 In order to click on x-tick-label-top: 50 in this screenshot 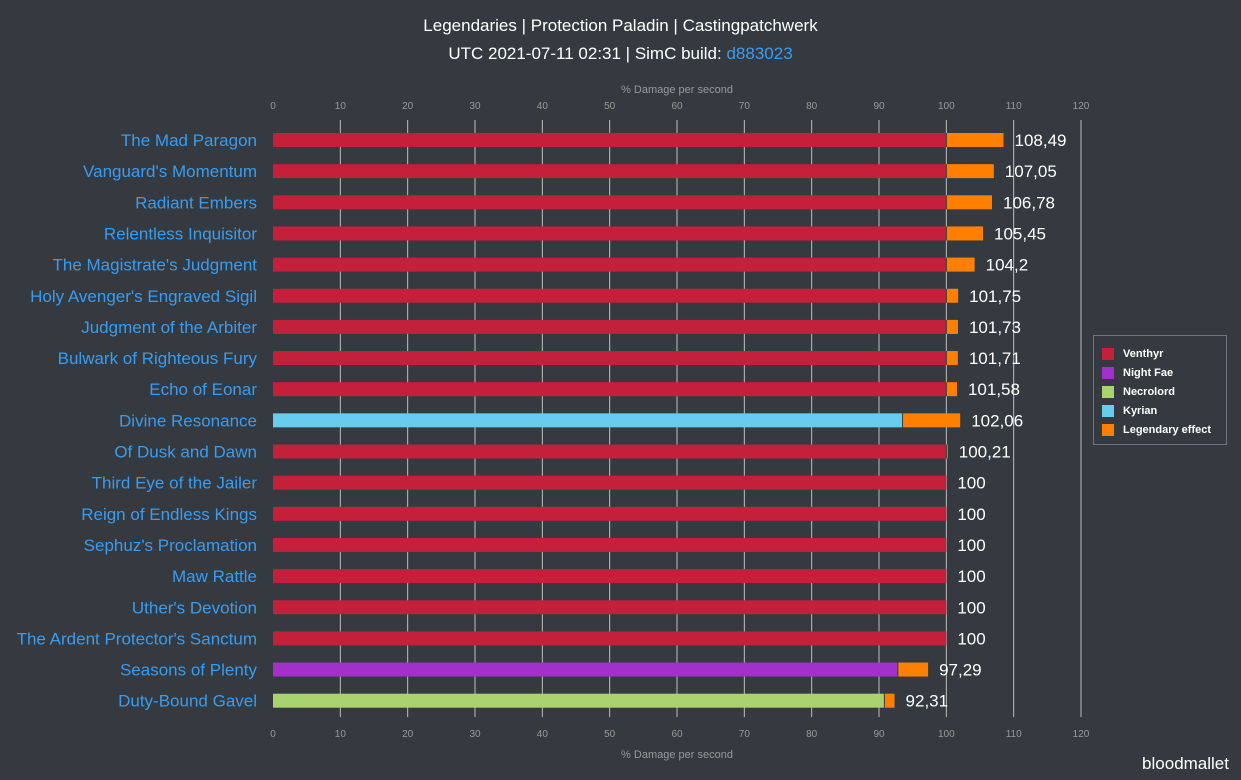, I will do `click(610, 106)`.